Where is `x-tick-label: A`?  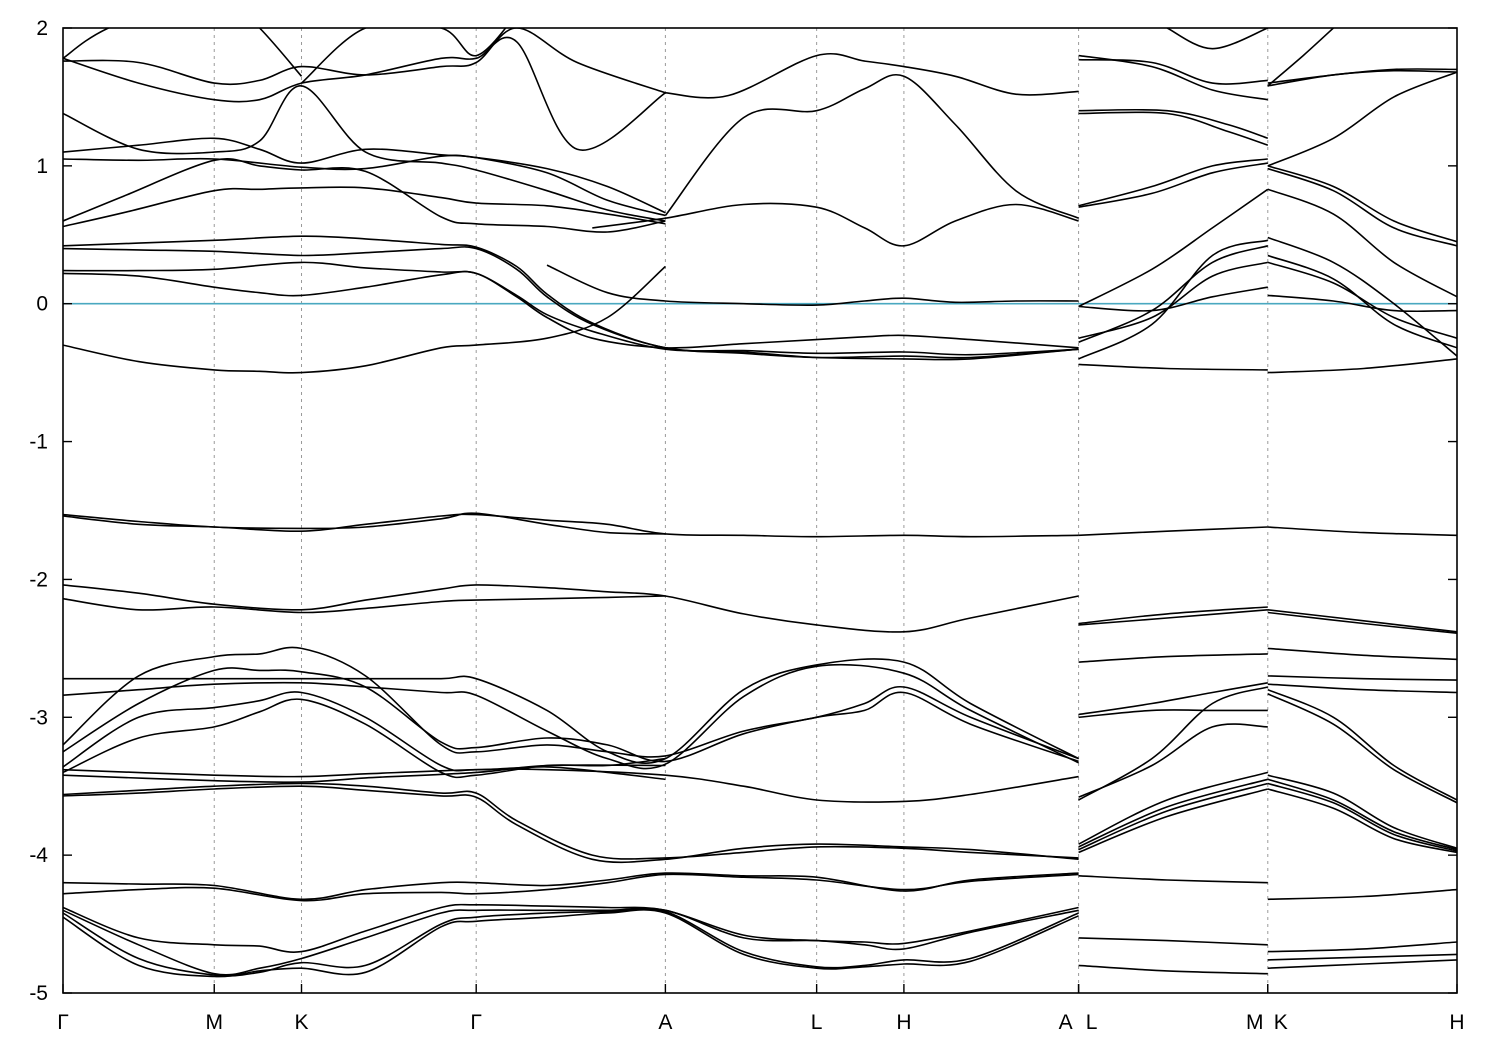
x-tick-label: A is located at coordinates (665, 1022).